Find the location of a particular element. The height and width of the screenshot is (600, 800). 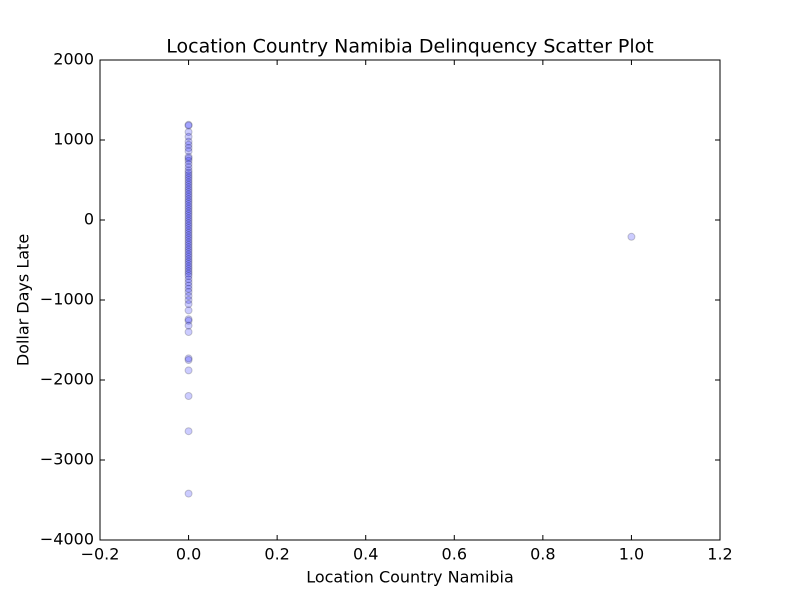

x-tick-label: 1.2 is located at coordinates (719, 554).